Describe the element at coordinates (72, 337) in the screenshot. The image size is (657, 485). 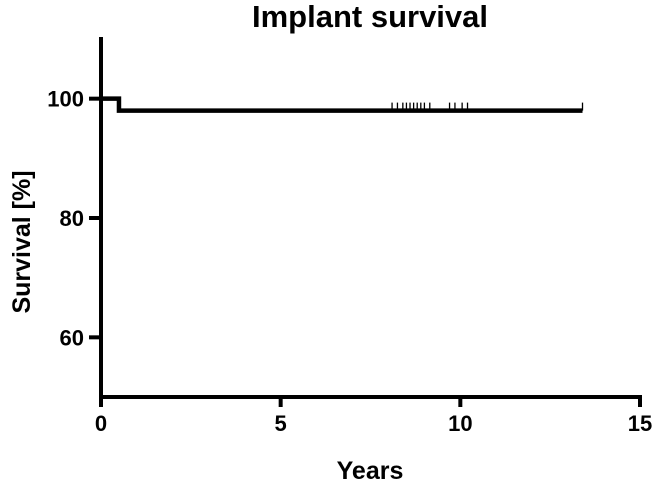
I see `y-tick-label: 60` at that location.